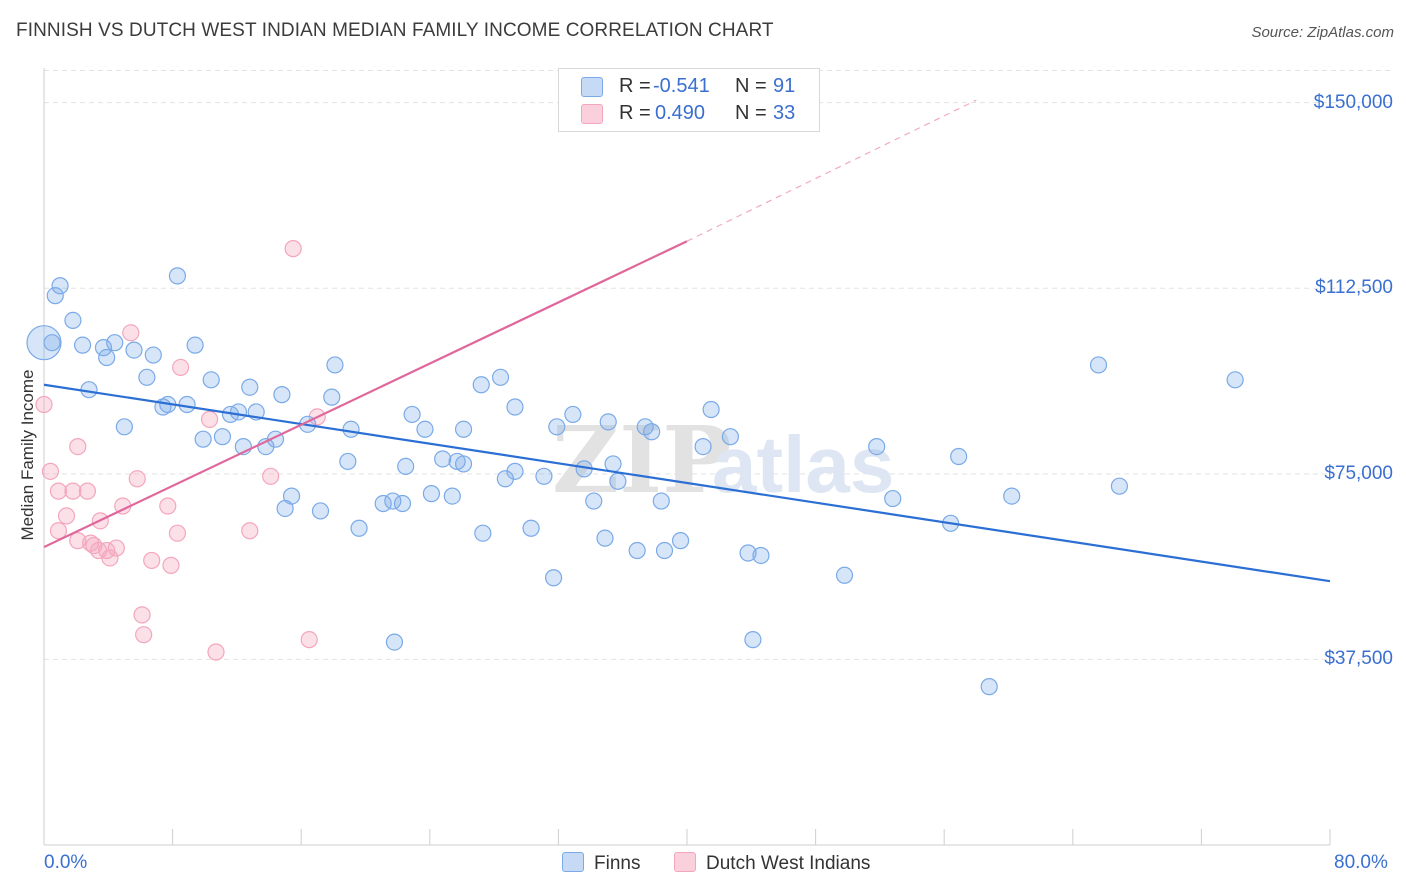 This screenshot has height=892, width=1406. What do you see at coordinates (1354, 288) in the screenshot?
I see `y-tick-label: $112,500` at bounding box center [1354, 288].